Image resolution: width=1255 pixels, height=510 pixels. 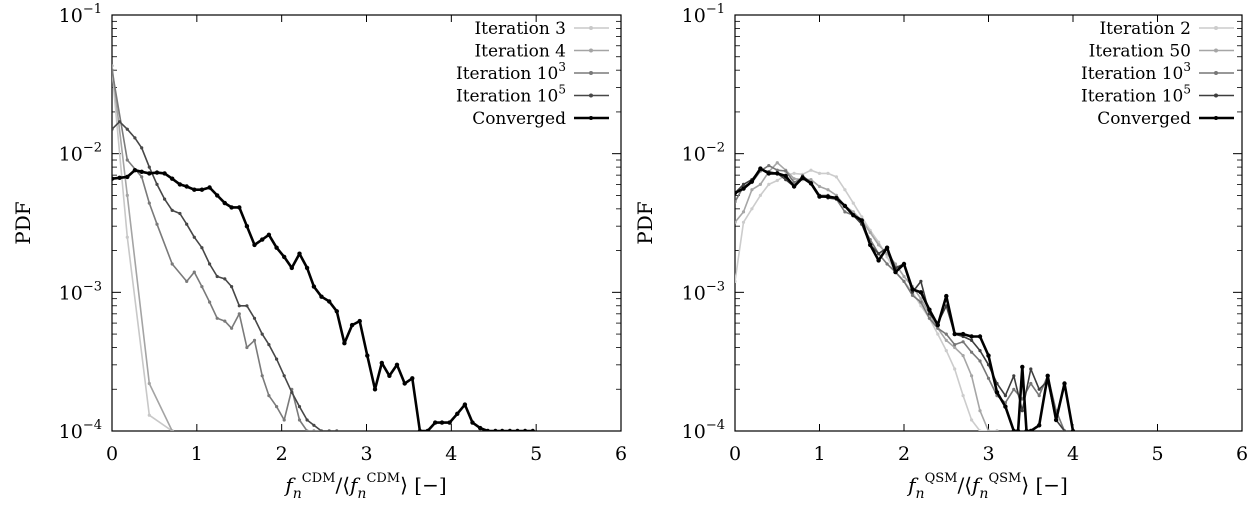 I want to click on legend-label: Converged, so click(x=519, y=119).